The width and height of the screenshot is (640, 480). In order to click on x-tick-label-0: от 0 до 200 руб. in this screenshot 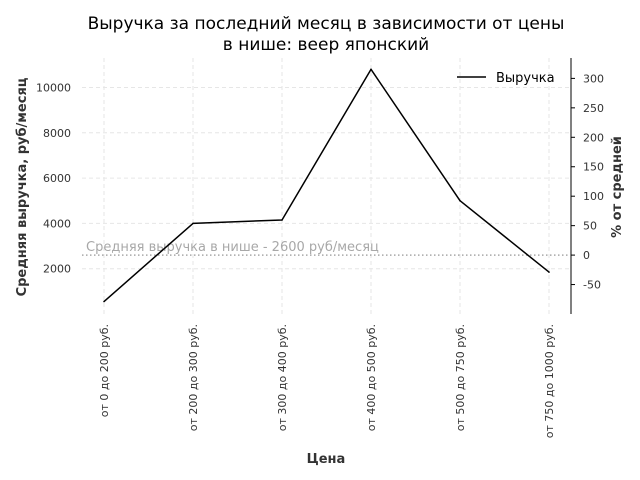, I will do `click(104, 370)`.